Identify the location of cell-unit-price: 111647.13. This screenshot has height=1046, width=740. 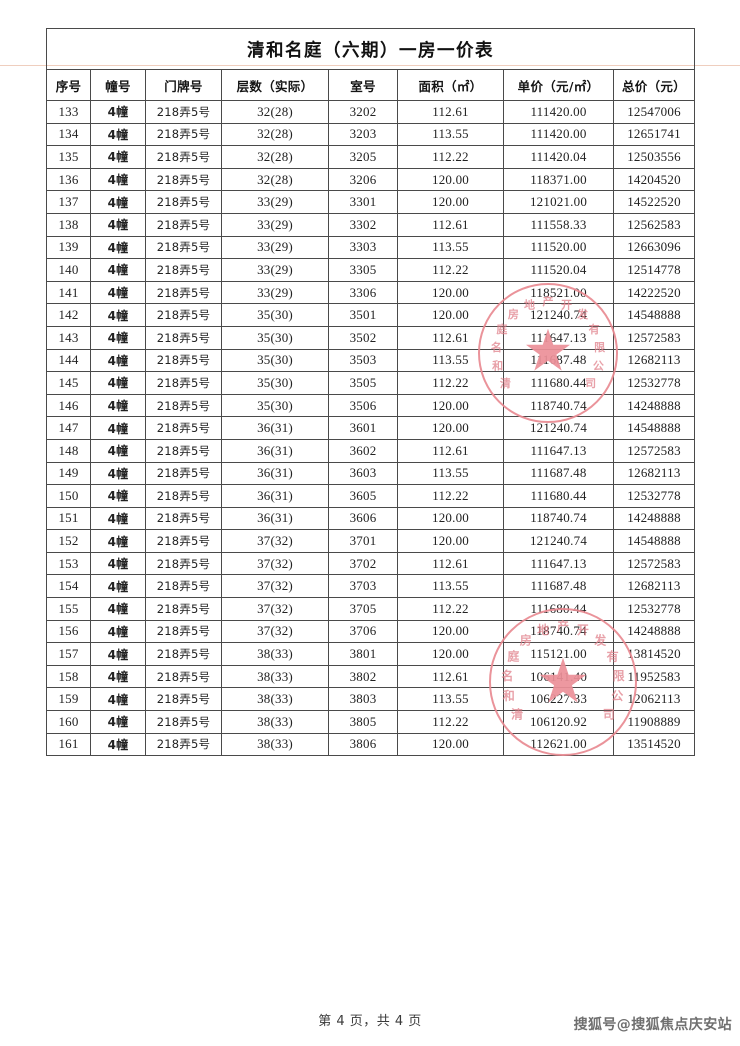
(558, 337).